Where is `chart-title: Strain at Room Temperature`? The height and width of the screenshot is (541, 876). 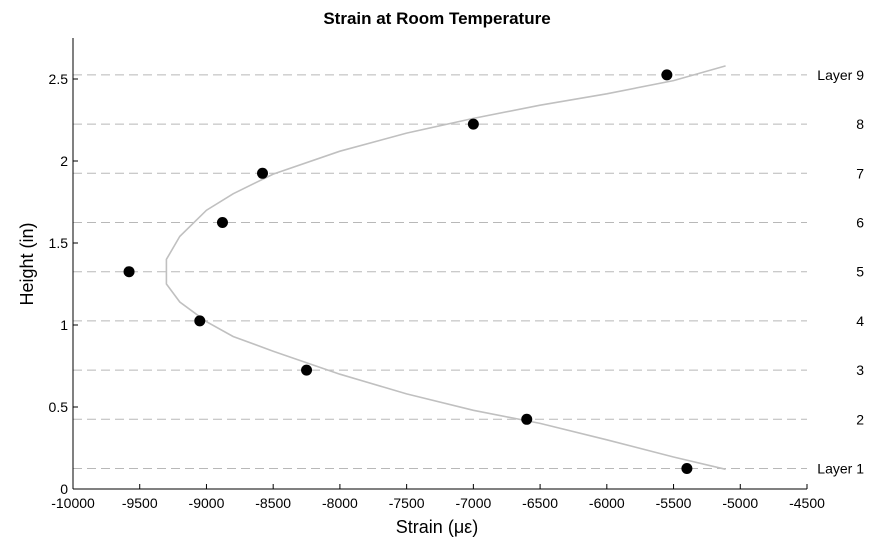
chart-title: Strain at Room Temperature is located at coordinates (436, 18).